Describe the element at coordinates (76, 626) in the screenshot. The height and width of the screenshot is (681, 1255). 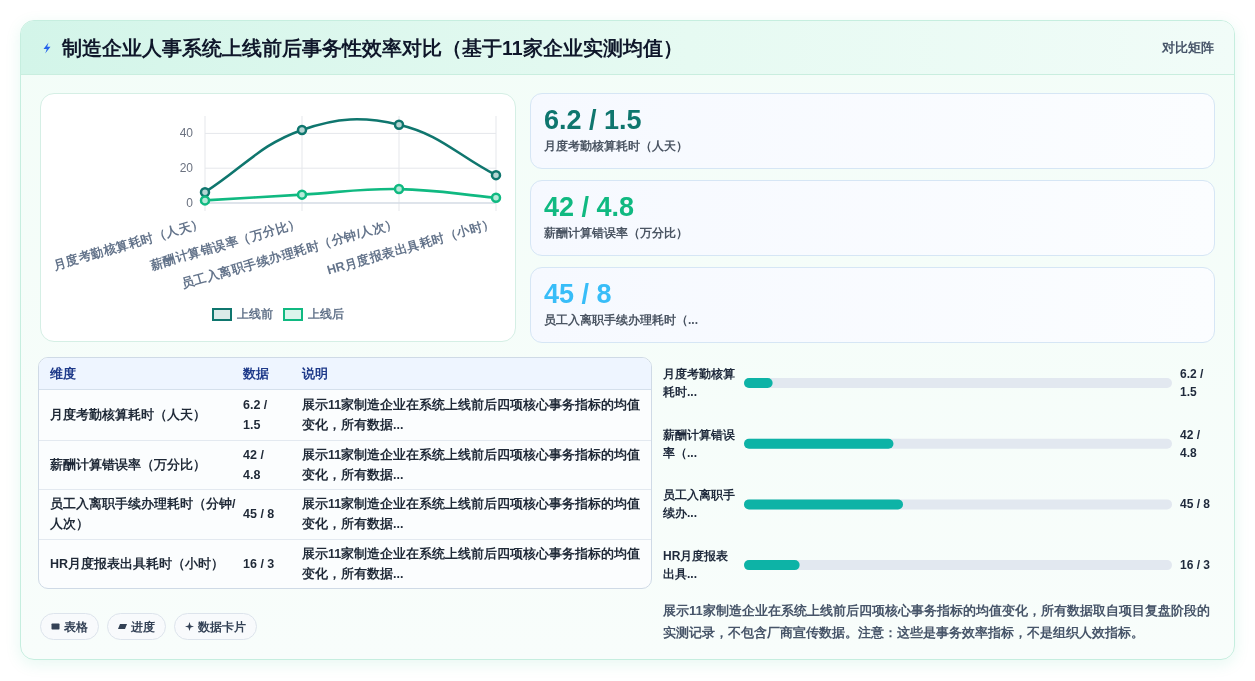
I see `text: 表格` at that location.